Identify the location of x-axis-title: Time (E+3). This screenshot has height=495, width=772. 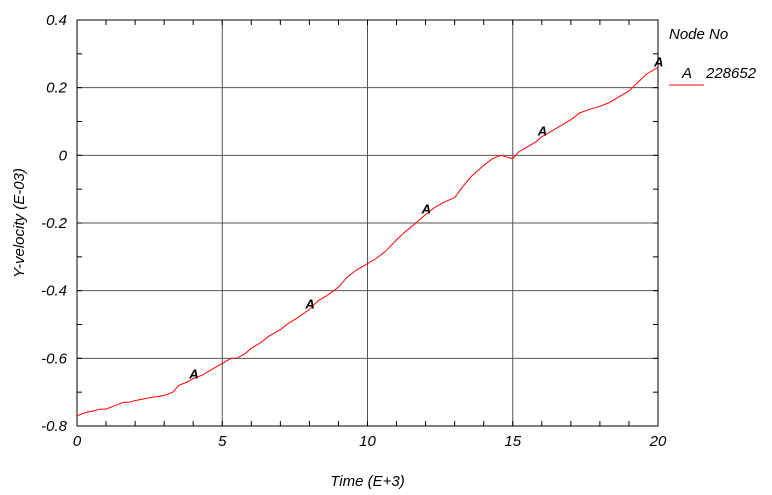
(367, 481).